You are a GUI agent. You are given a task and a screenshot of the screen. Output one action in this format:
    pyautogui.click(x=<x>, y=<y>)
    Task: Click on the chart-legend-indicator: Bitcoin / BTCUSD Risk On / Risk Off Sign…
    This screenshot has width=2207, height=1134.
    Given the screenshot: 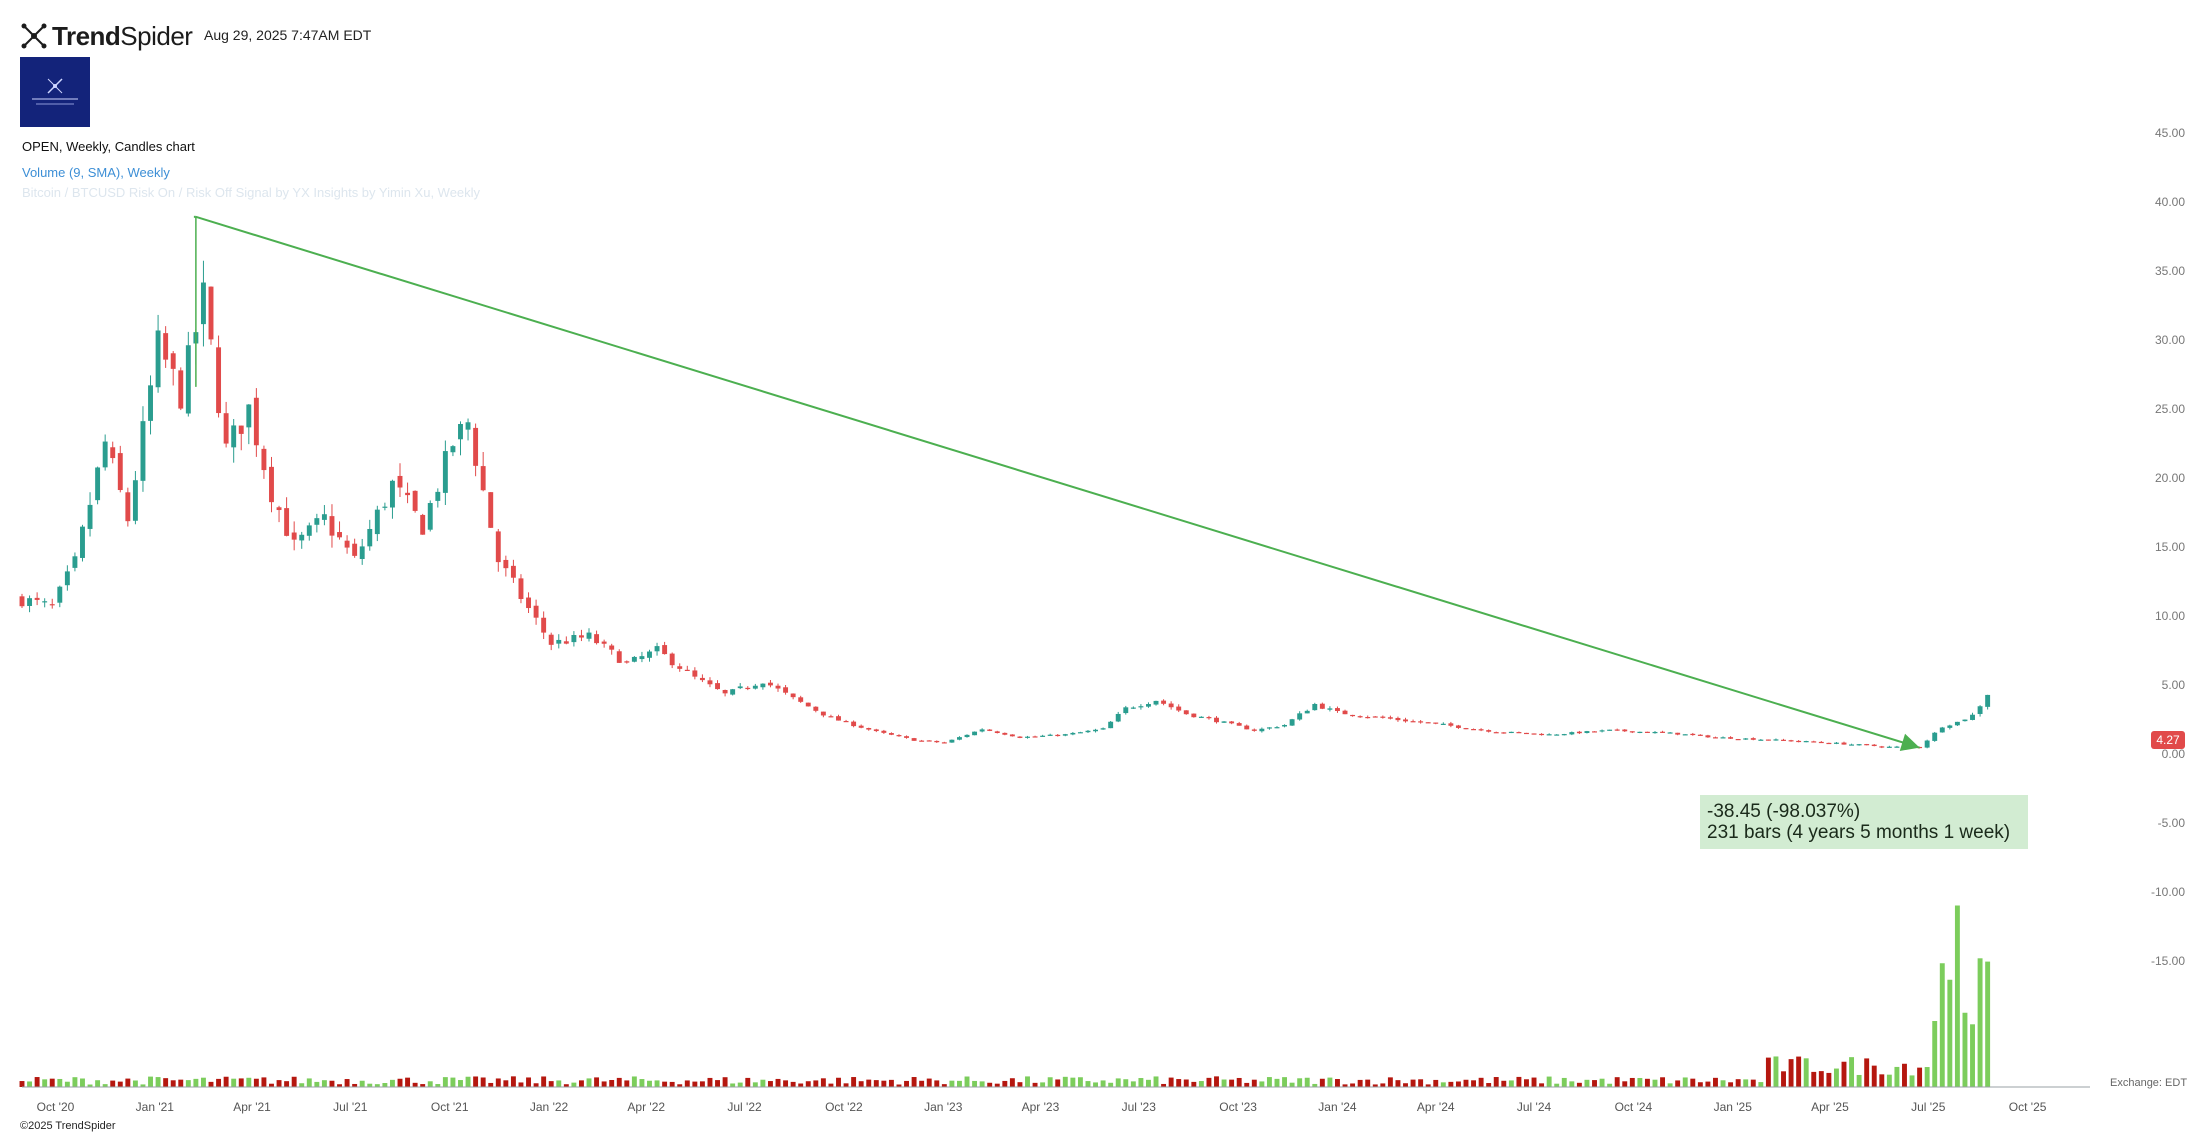 What is the action you would take?
    pyautogui.click(x=251, y=192)
    